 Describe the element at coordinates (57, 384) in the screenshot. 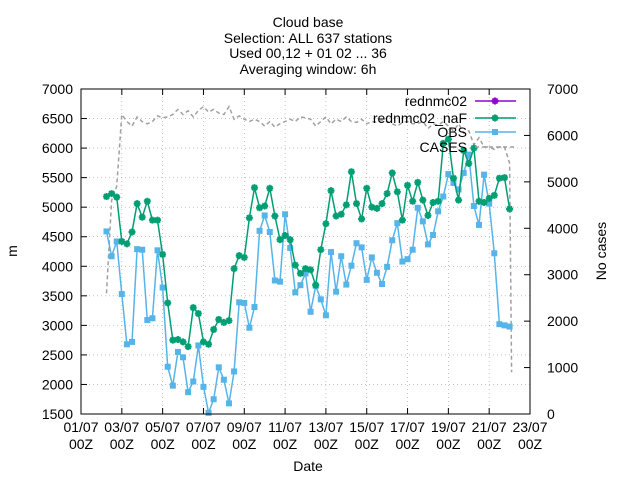

I see `y-tick-label: 2000` at that location.